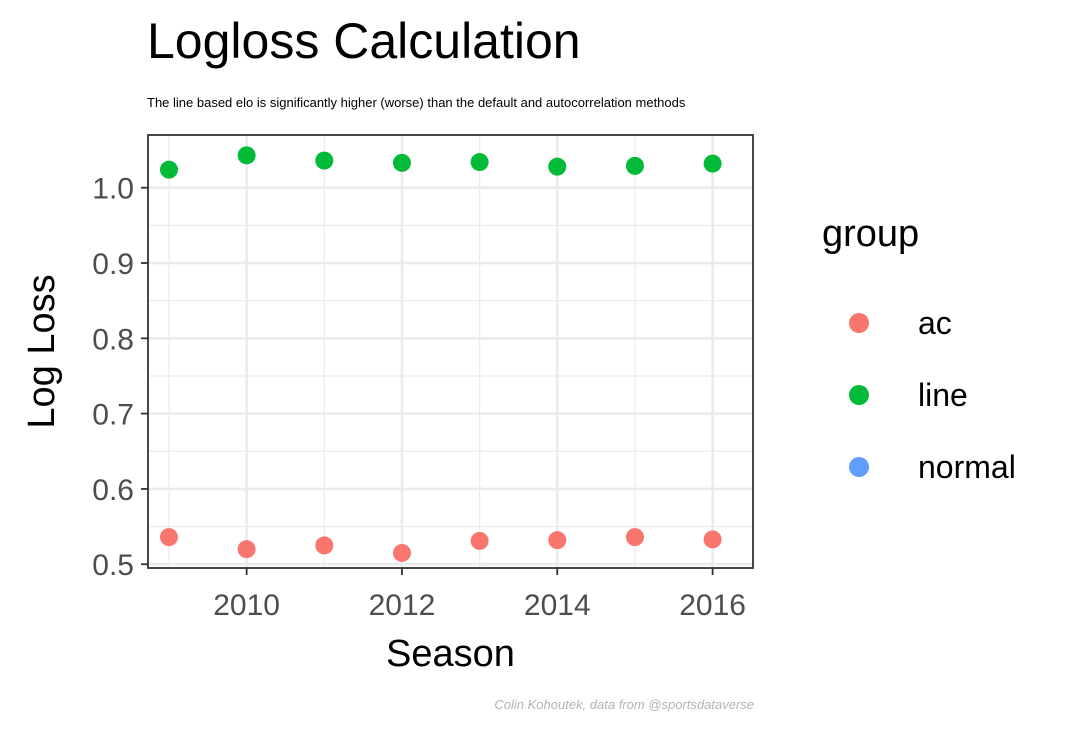 Image resolution: width=1076 pixels, height=737 pixels. Describe the element at coordinates (967, 466) in the screenshot. I see `legend-label-normal: normal` at that location.